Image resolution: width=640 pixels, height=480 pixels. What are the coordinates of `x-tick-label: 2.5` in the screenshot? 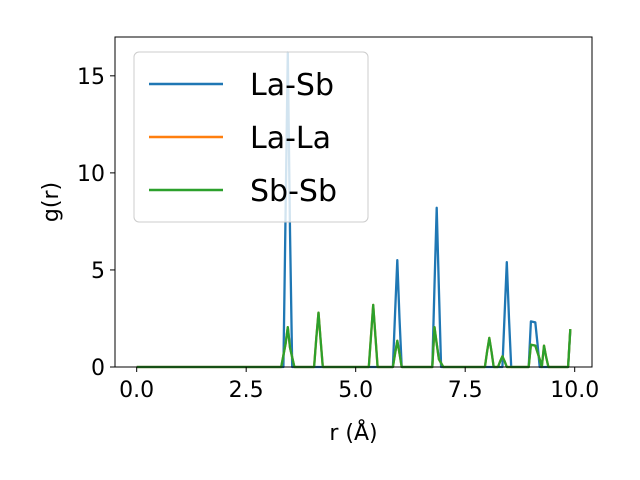 It's located at (246, 390).